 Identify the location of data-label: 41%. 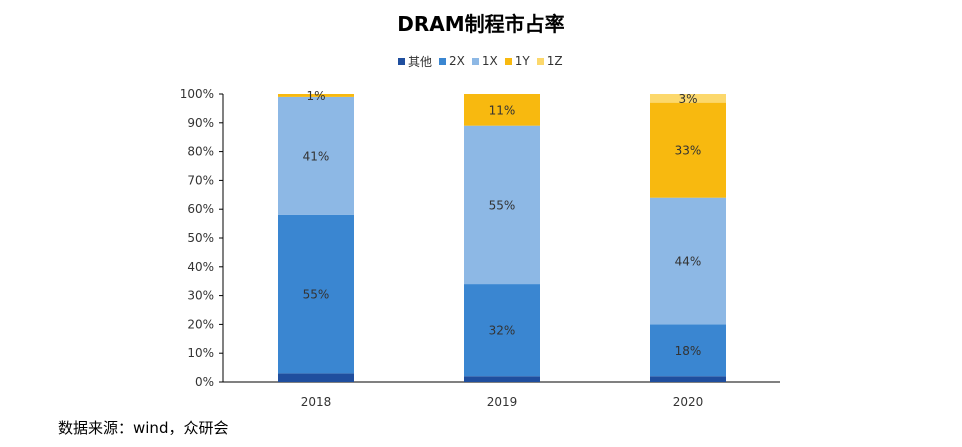
(316, 156).